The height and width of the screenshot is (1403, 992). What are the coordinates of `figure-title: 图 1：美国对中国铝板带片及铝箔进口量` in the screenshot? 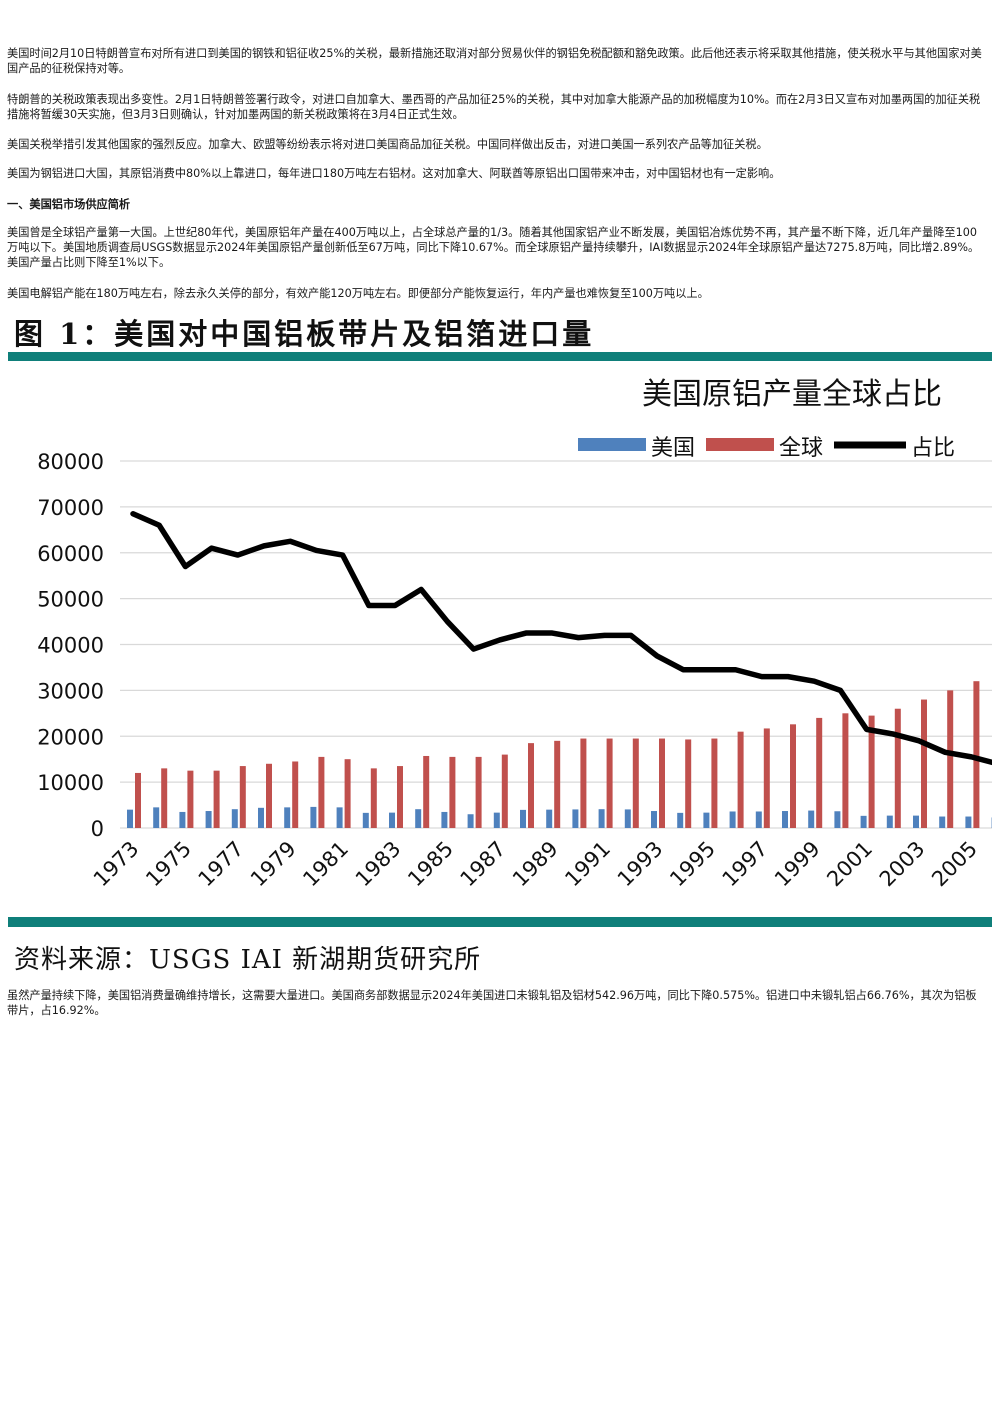 It's located at (304, 334).